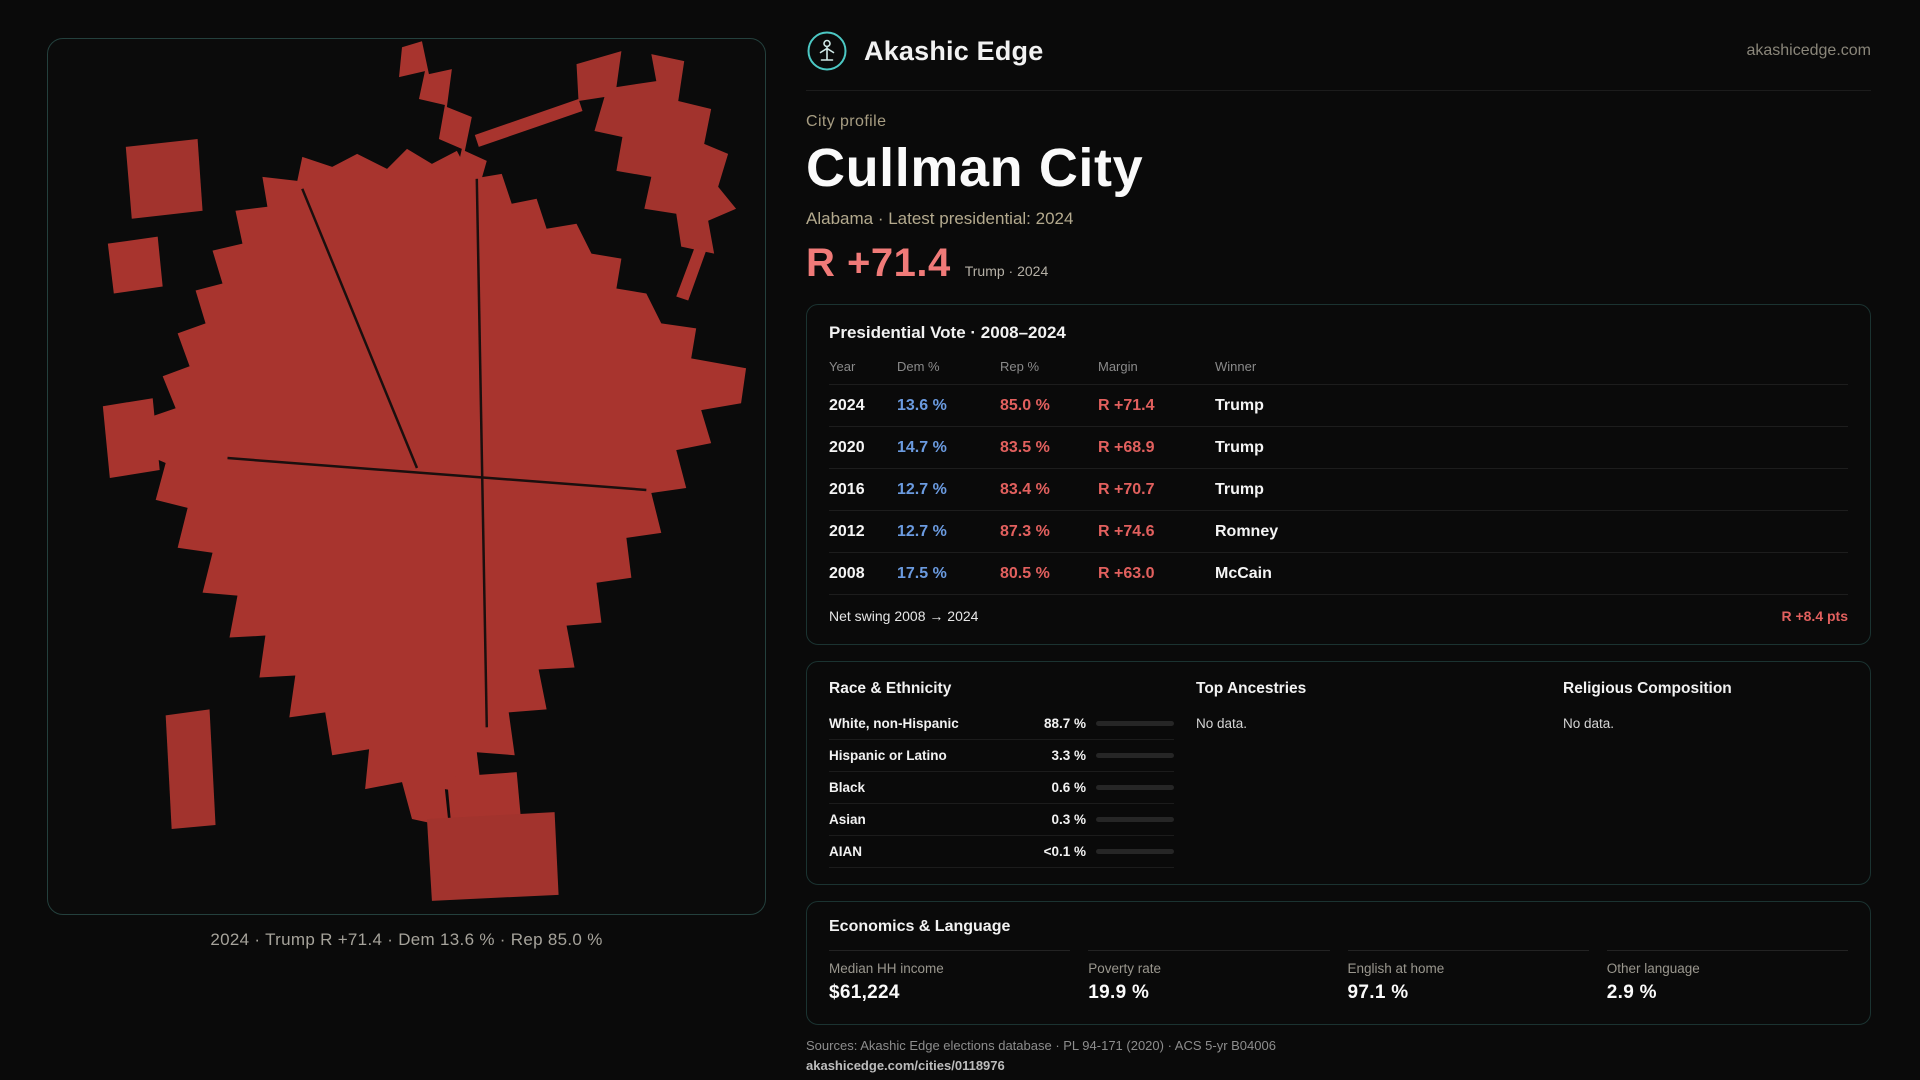 This screenshot has height=1080, width=1920. Describe the element at coordinates (1064, 851) in the screenshot. I see `race-value: <0.1 %` at that location.